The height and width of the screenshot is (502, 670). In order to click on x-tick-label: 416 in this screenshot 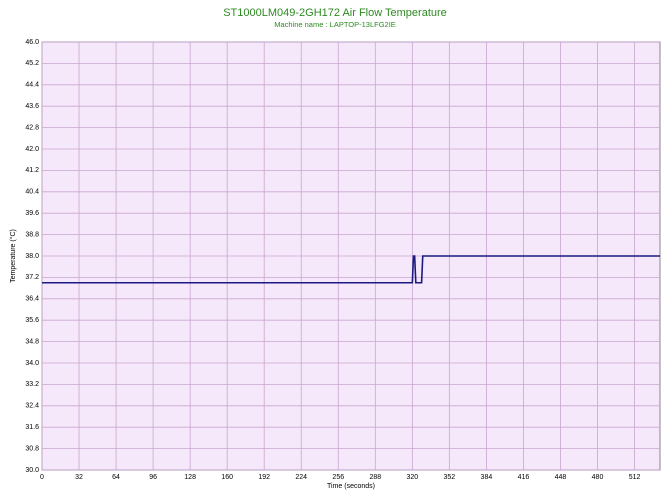, I will do `click(524, 477)`.